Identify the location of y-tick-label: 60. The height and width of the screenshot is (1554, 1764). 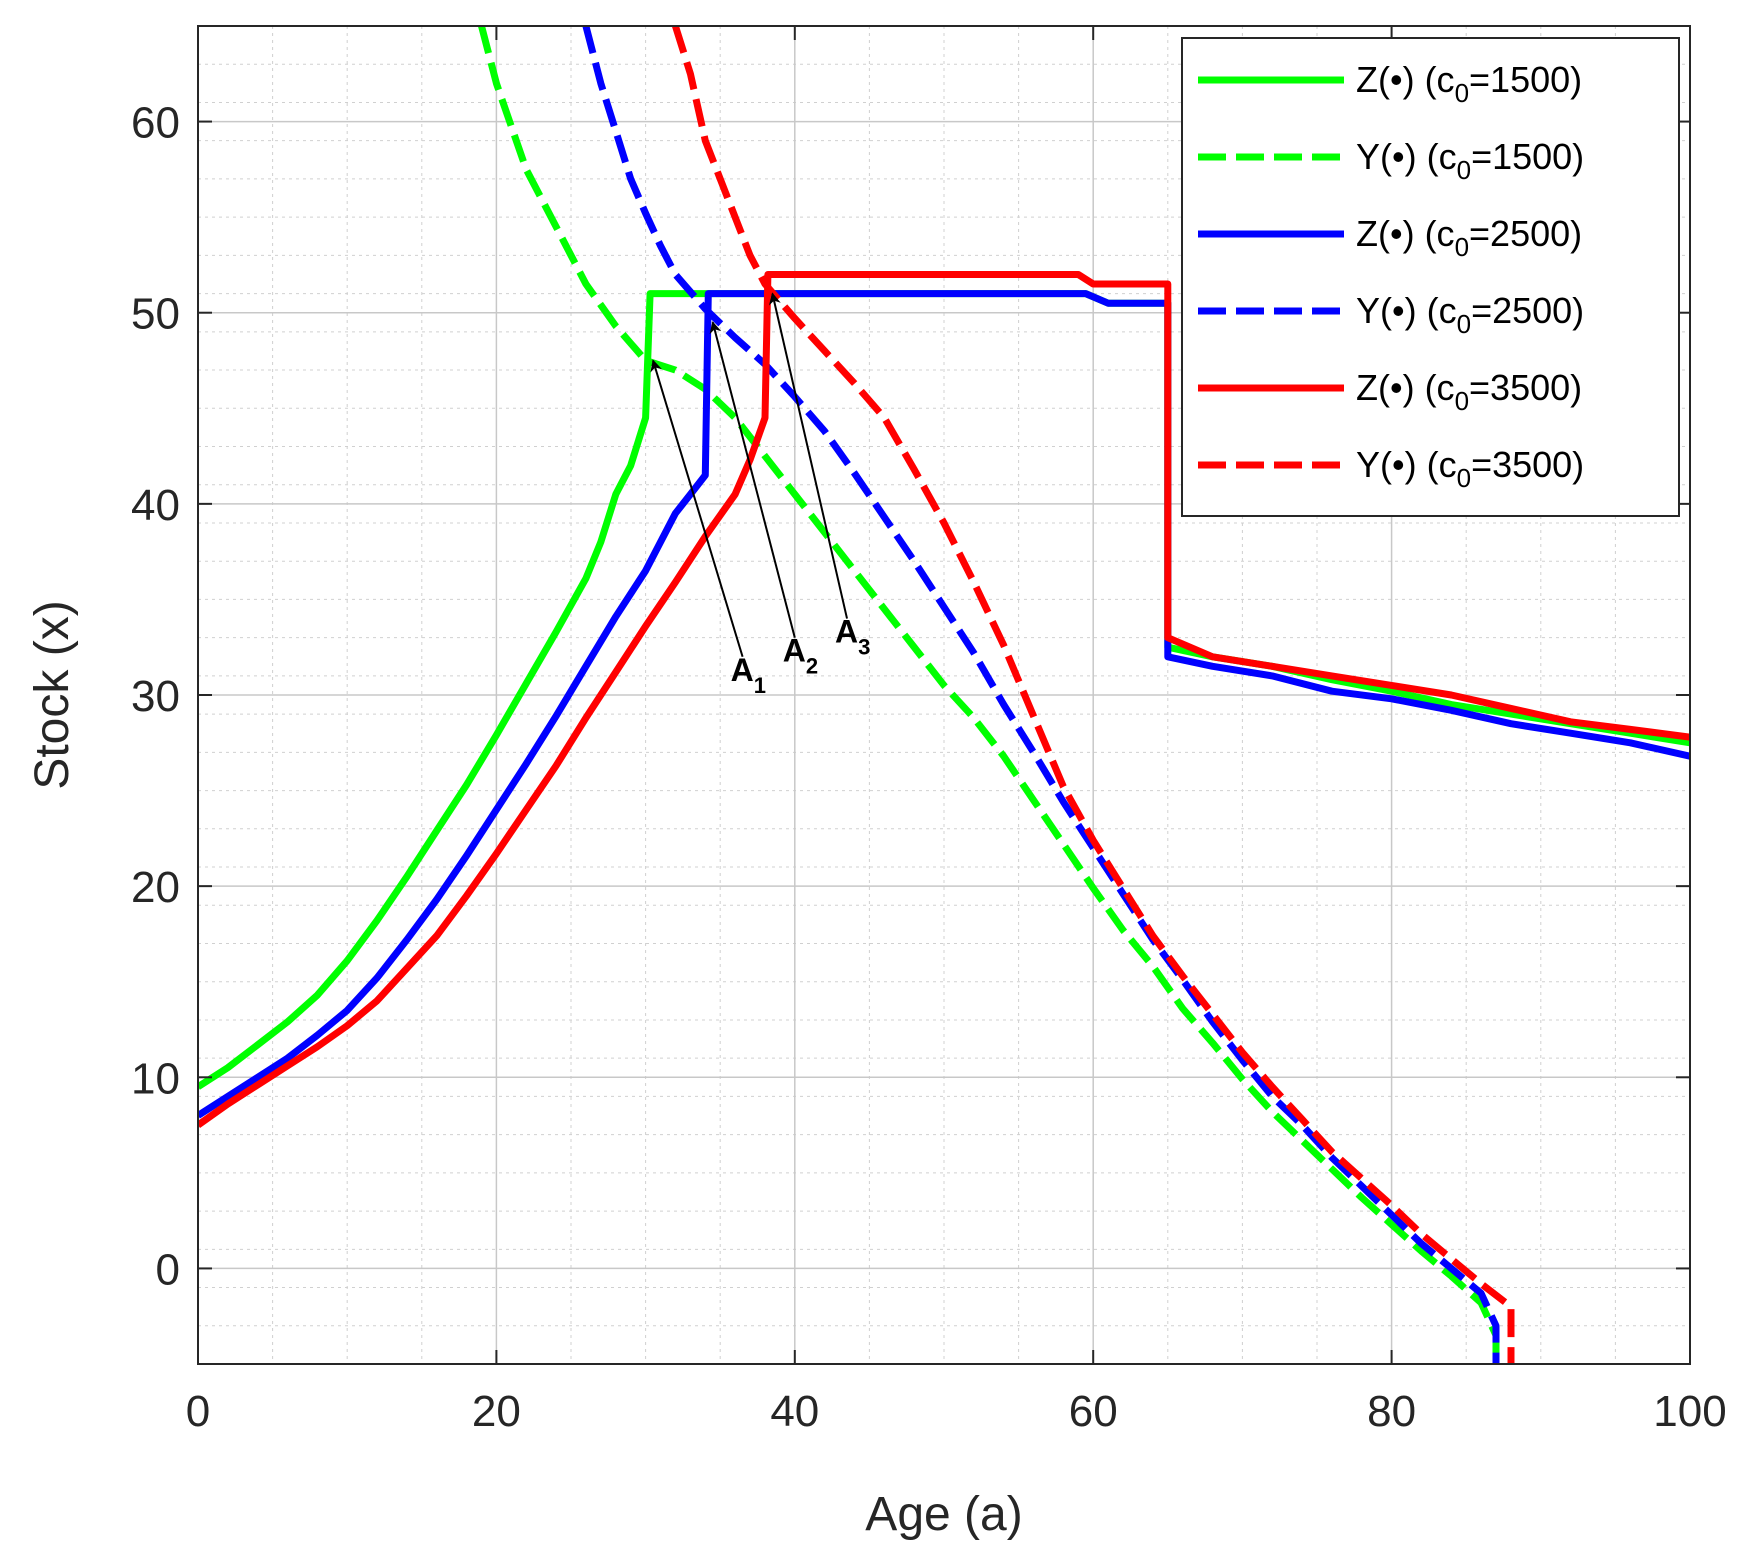
(155, 123).